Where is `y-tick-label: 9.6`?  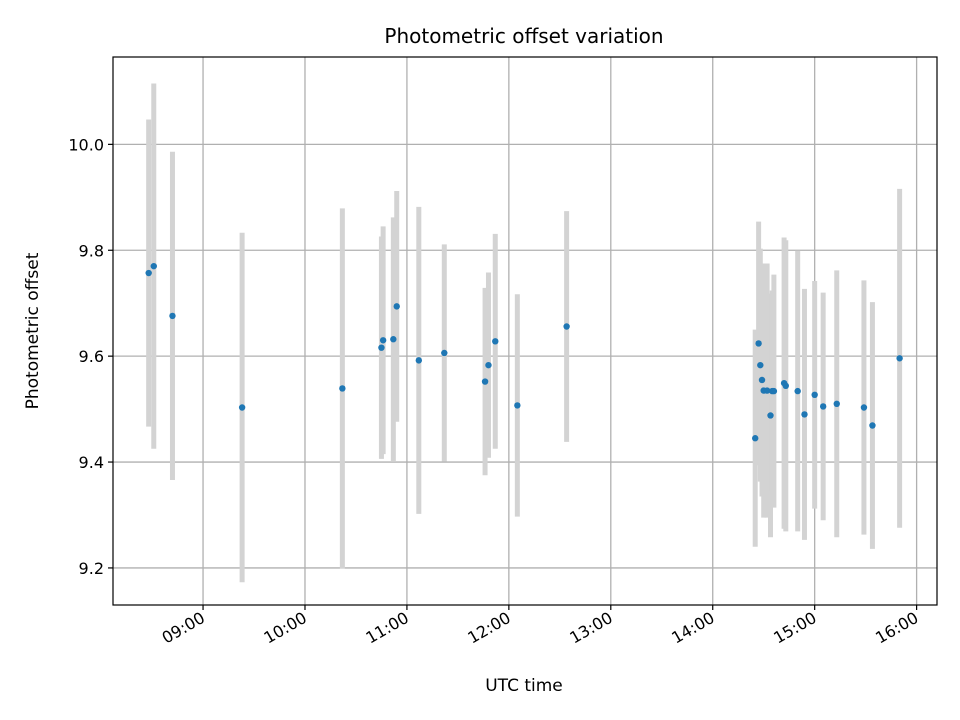 y-tick-label: 9.6 is located at coordinates (91, 356).